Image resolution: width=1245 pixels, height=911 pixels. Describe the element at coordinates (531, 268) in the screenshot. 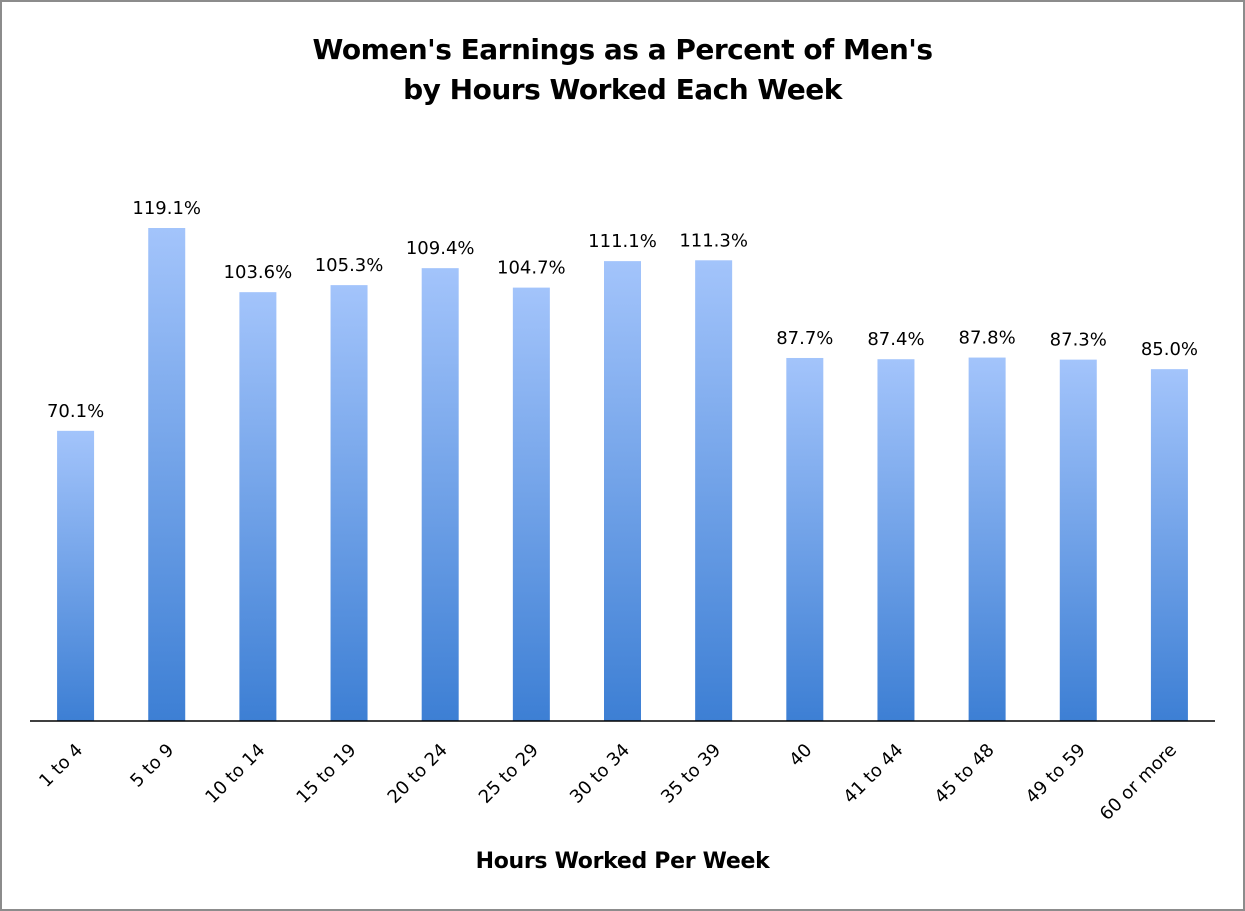

I see `data-label-6: 104.7%` at that location.